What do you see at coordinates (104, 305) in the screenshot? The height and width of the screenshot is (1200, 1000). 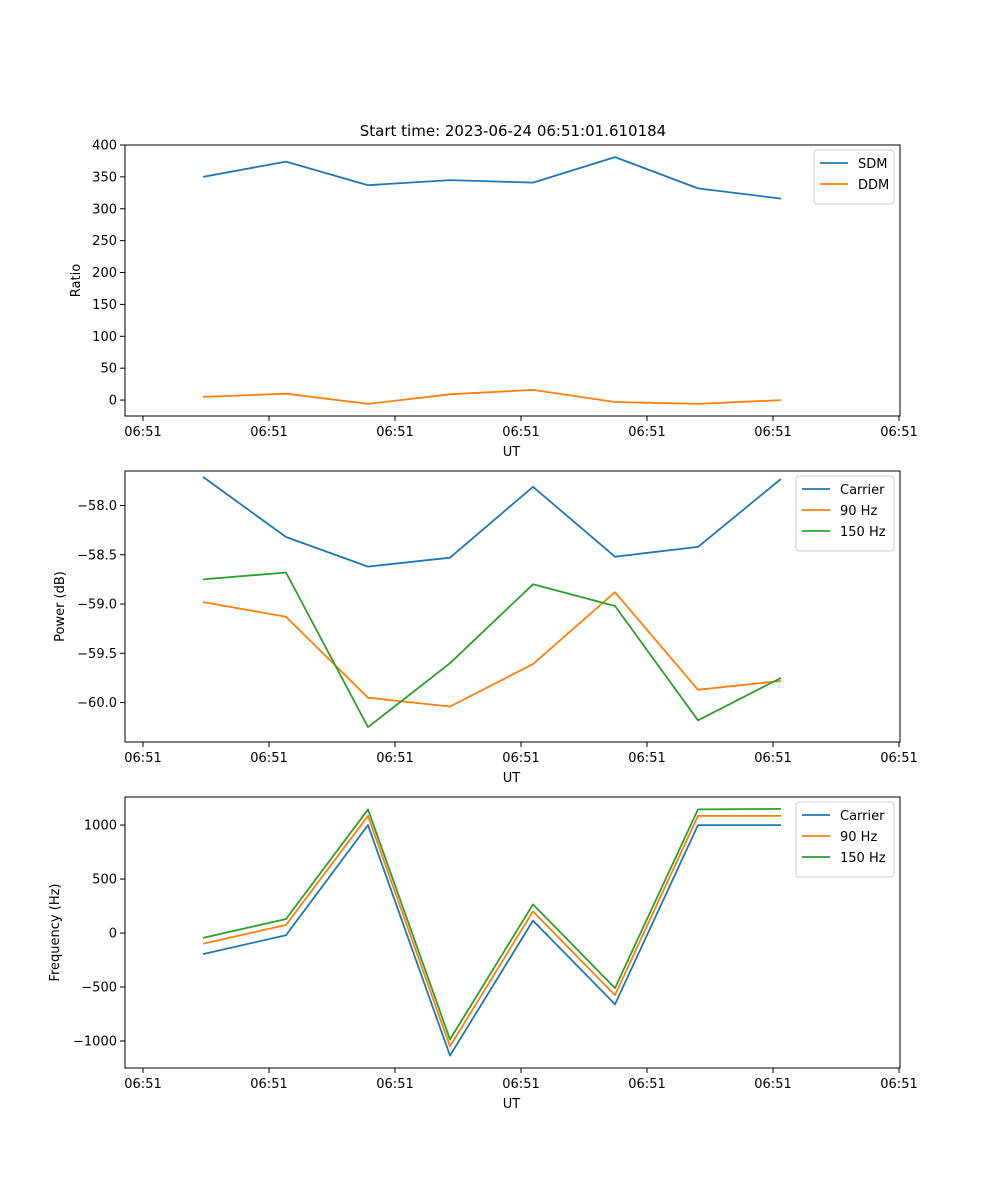 I see `y-tick-label: 150` at bounding box center [104, 305].